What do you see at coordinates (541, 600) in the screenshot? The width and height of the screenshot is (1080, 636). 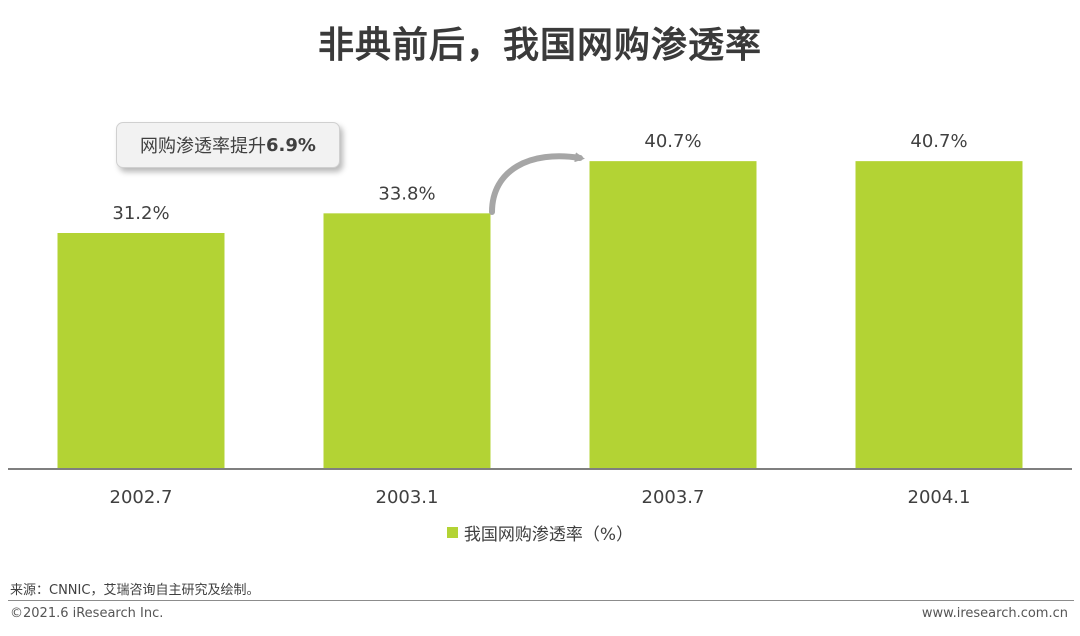 I see `footer-divider` at bounding box center [541, 600].